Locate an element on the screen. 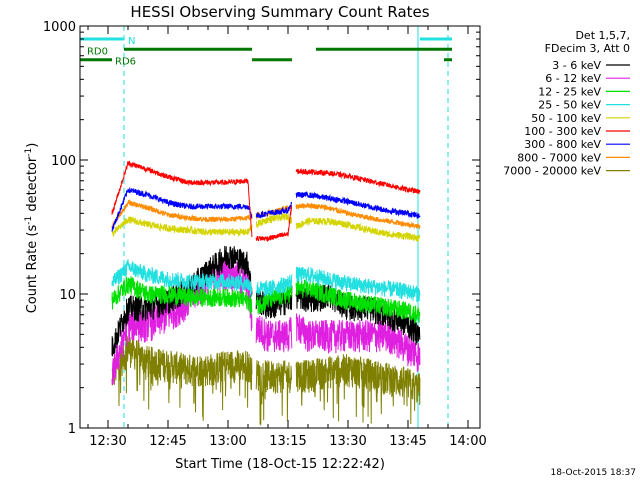  x-tick-label-2: 13:00 is located at coordinates (227, 441).